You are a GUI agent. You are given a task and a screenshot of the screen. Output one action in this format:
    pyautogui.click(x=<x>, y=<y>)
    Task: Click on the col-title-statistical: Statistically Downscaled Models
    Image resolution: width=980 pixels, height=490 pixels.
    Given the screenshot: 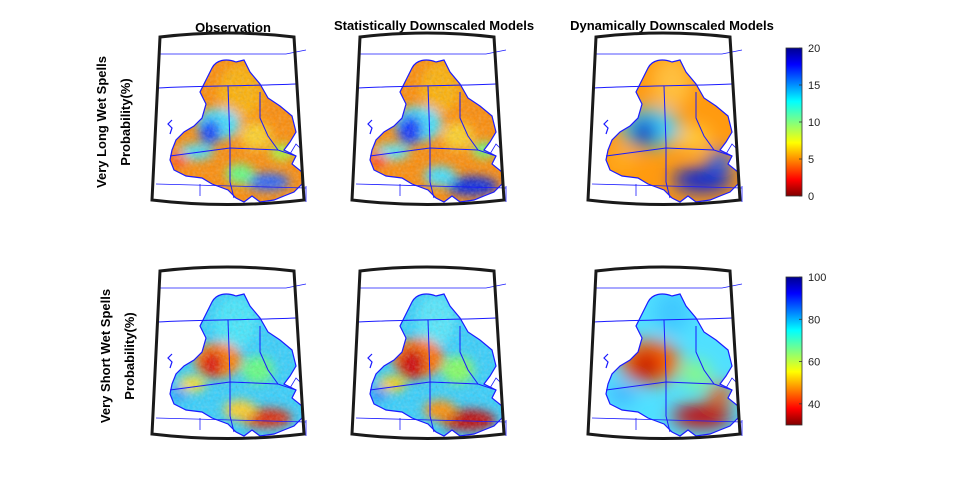 What is the action you would take?
    pyautogui.click(x=434, y=25)
    